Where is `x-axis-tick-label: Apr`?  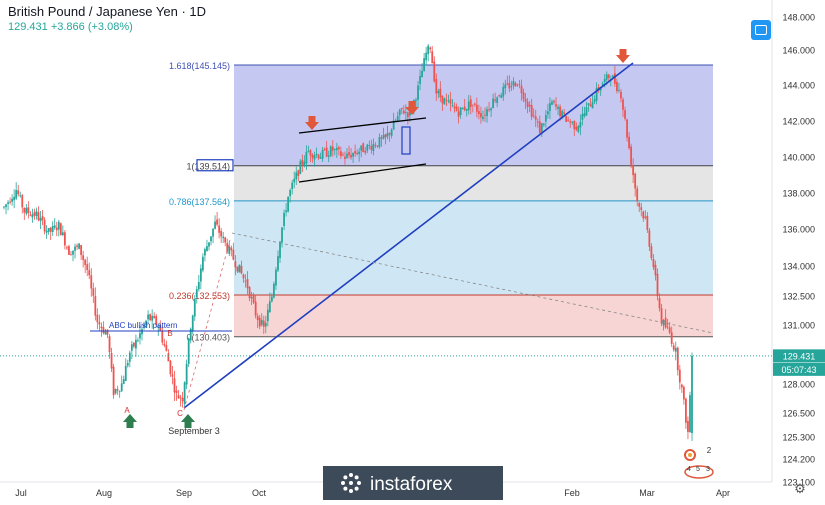
x-axis-tick-label: Apr is located at coordinates (723, 493).